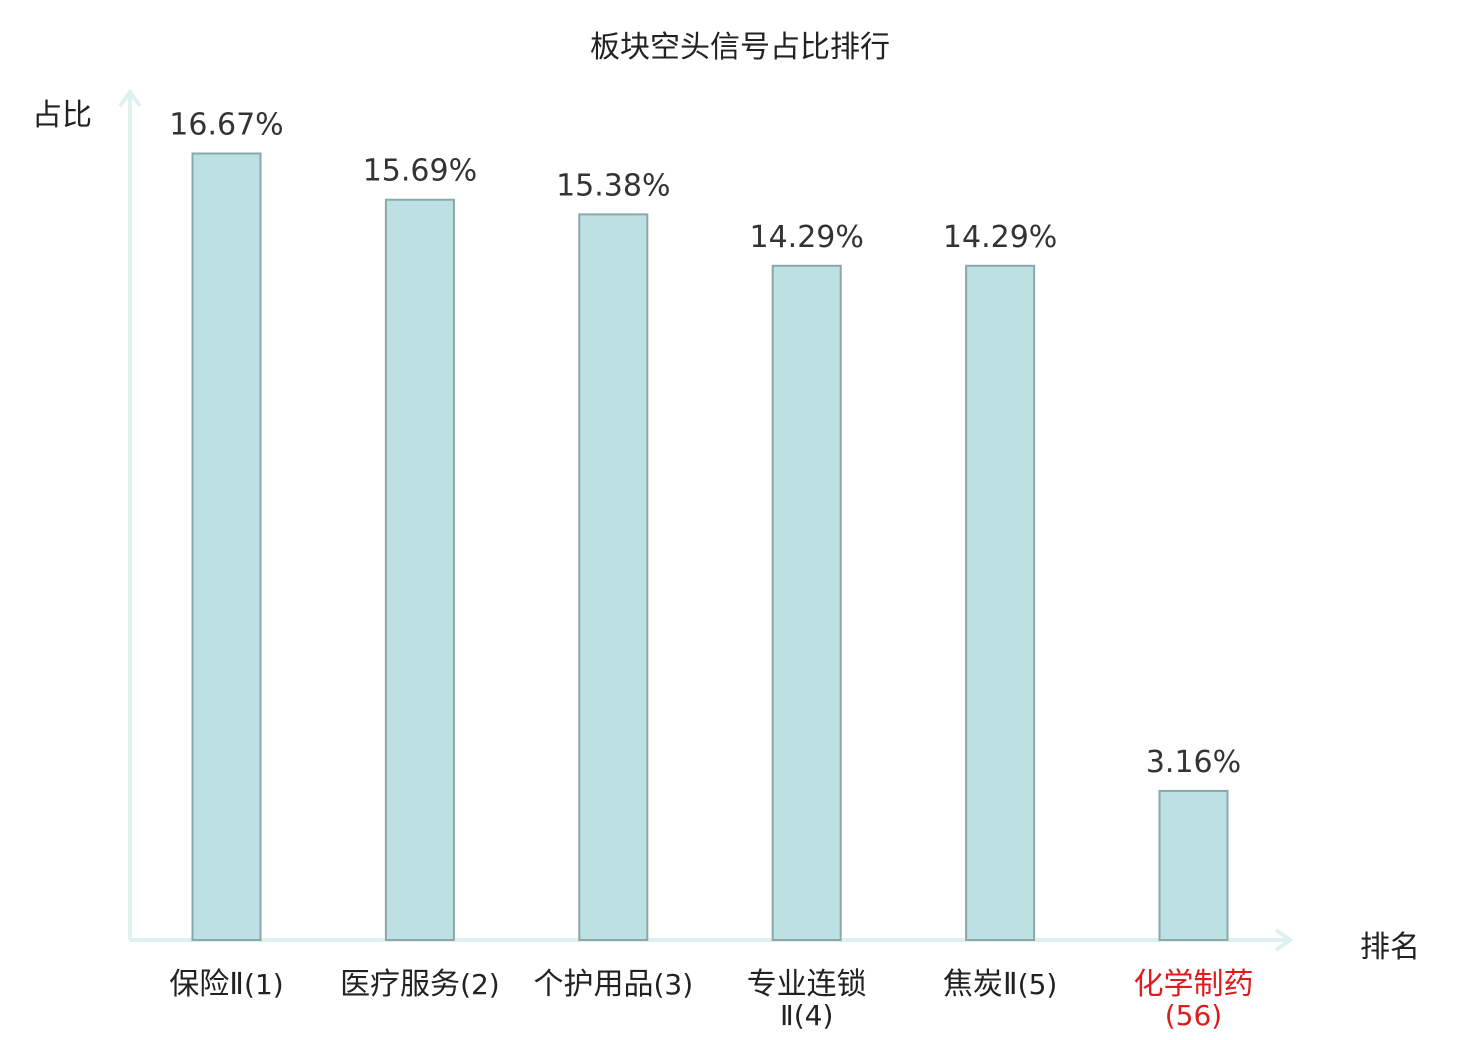 The image size is (1480, 1040). I want to click on x-tick-label-rank: Ⅱ(4), so click(806, 1015).